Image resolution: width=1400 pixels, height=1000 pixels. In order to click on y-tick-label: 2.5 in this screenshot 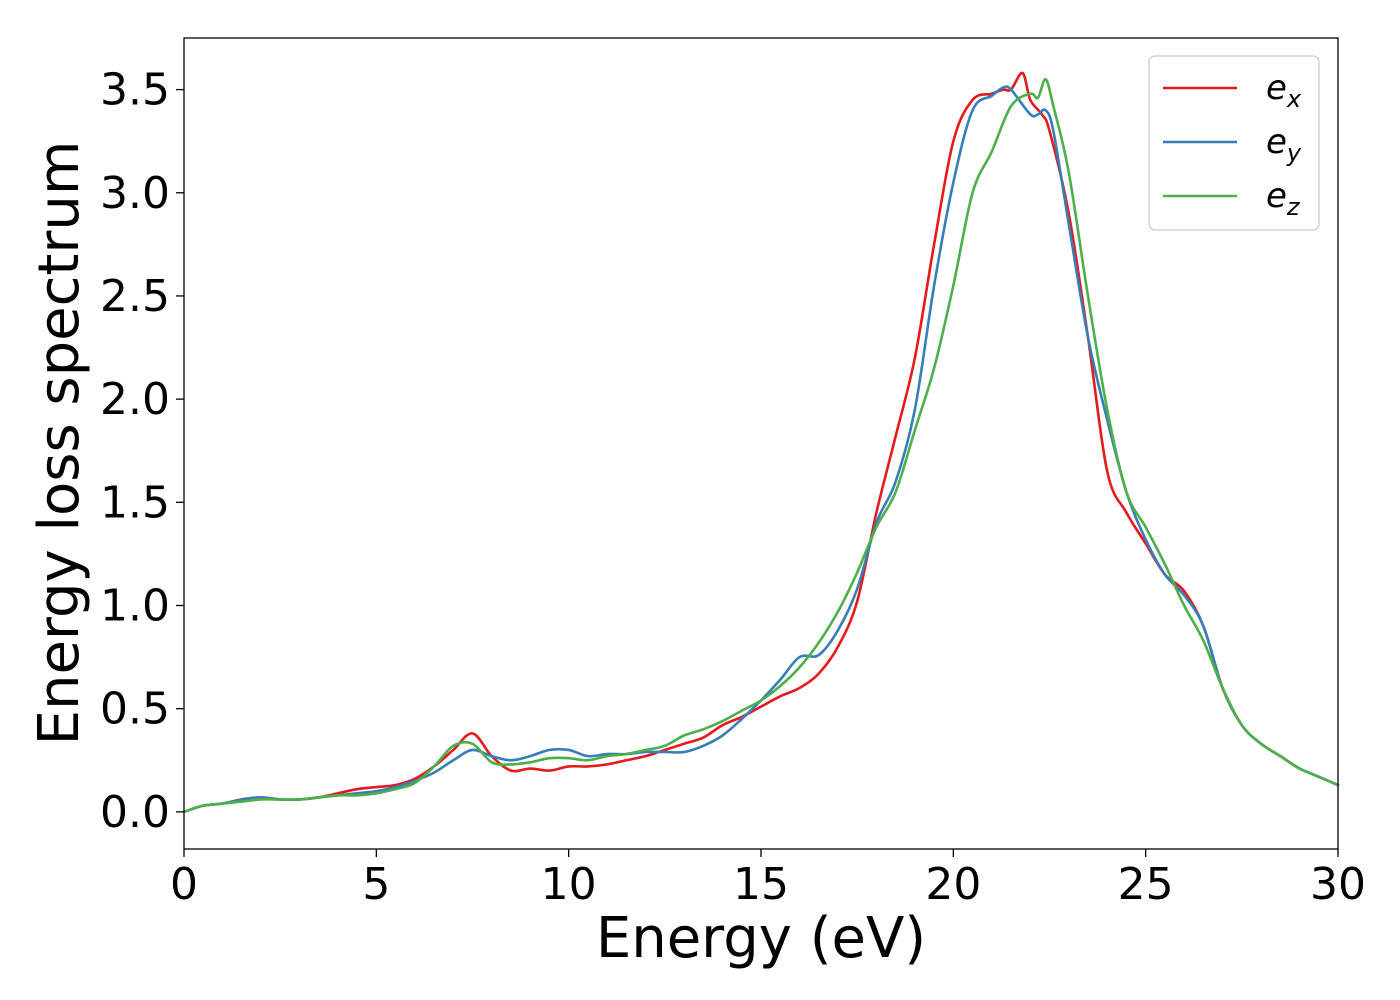, I will do `click(135, 296)`.